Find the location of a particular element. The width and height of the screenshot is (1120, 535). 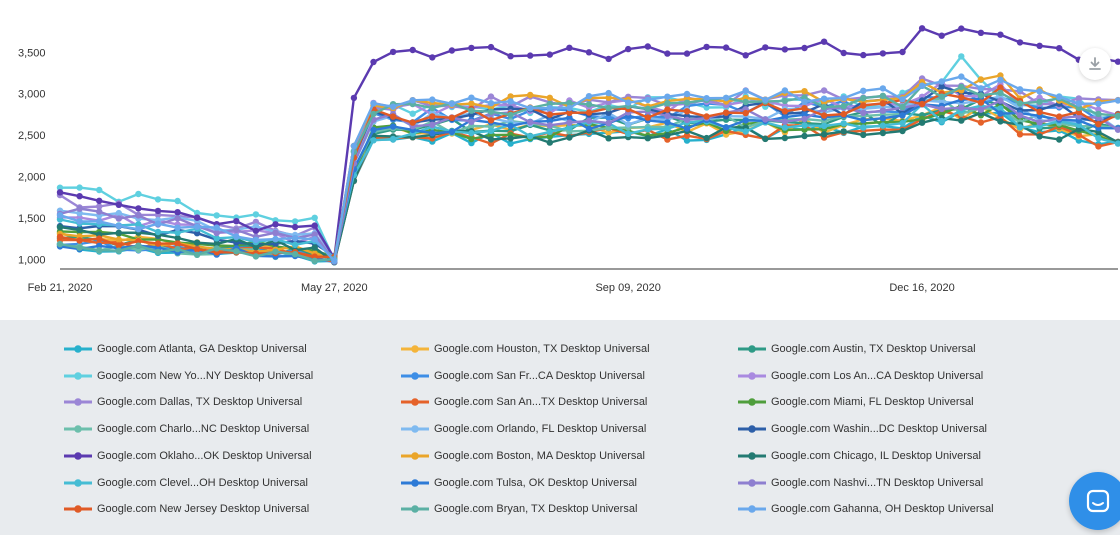

legend-item: Google.com Houston, TX Desktop Universal is located at coordinates (525, 349).